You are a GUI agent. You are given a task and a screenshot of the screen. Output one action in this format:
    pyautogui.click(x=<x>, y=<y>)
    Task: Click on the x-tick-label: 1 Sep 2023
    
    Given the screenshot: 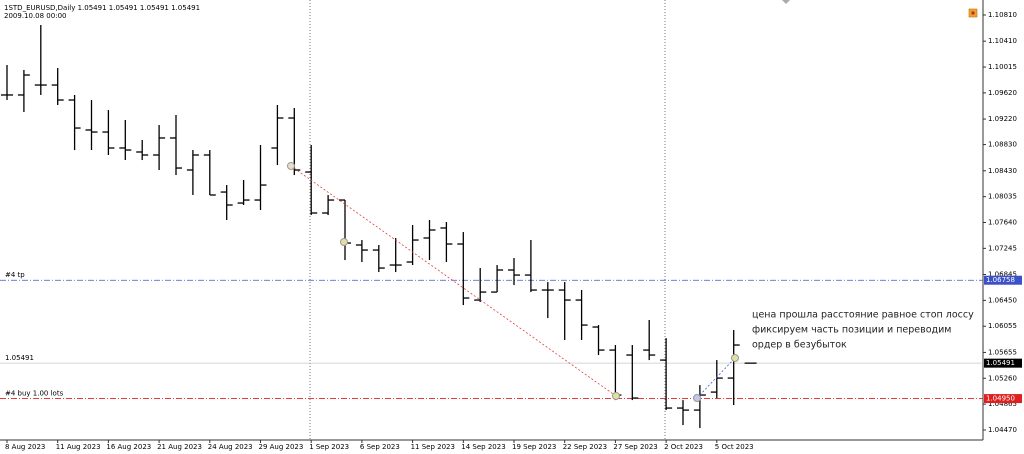 What is the action you would take?
    pyautogui.click(x=329, y=447)
    